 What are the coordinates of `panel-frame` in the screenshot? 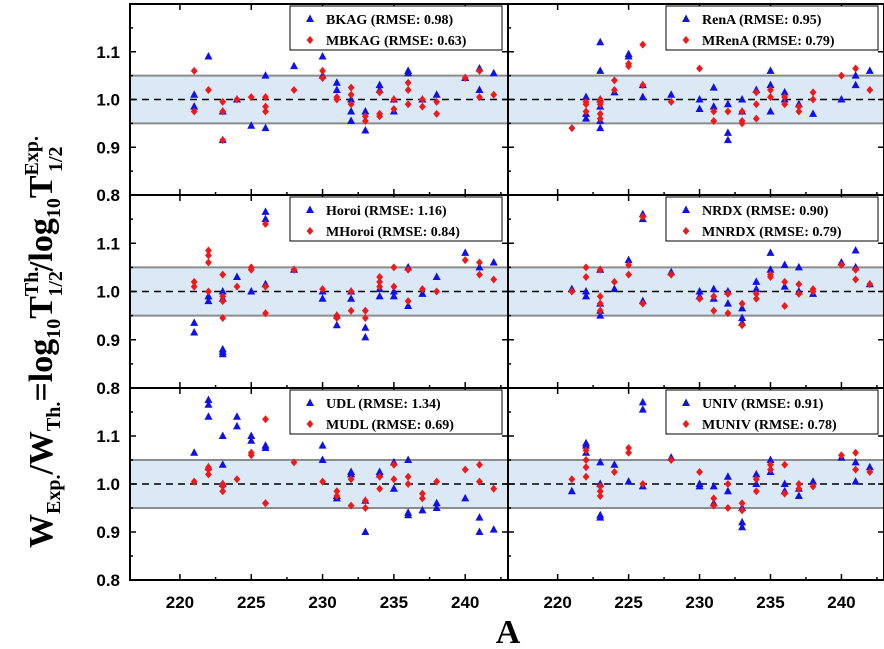 It's located at (695, 484).